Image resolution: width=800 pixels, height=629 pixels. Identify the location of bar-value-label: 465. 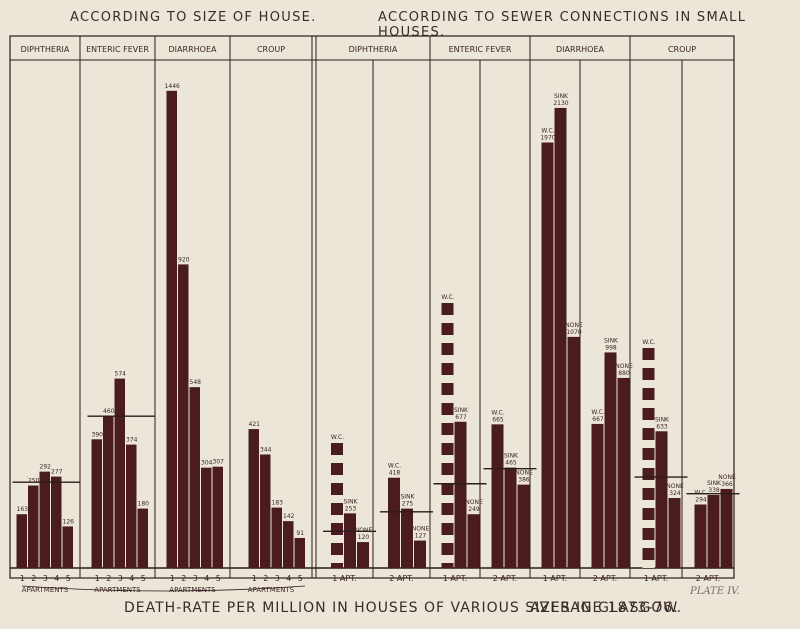
(511, 463).